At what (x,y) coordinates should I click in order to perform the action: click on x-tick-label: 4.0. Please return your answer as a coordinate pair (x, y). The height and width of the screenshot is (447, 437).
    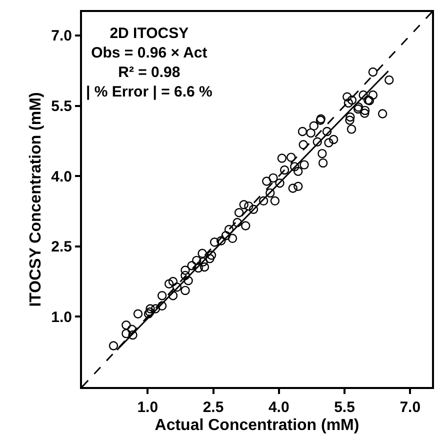
    Looking at the image, I should click on (279, 407).